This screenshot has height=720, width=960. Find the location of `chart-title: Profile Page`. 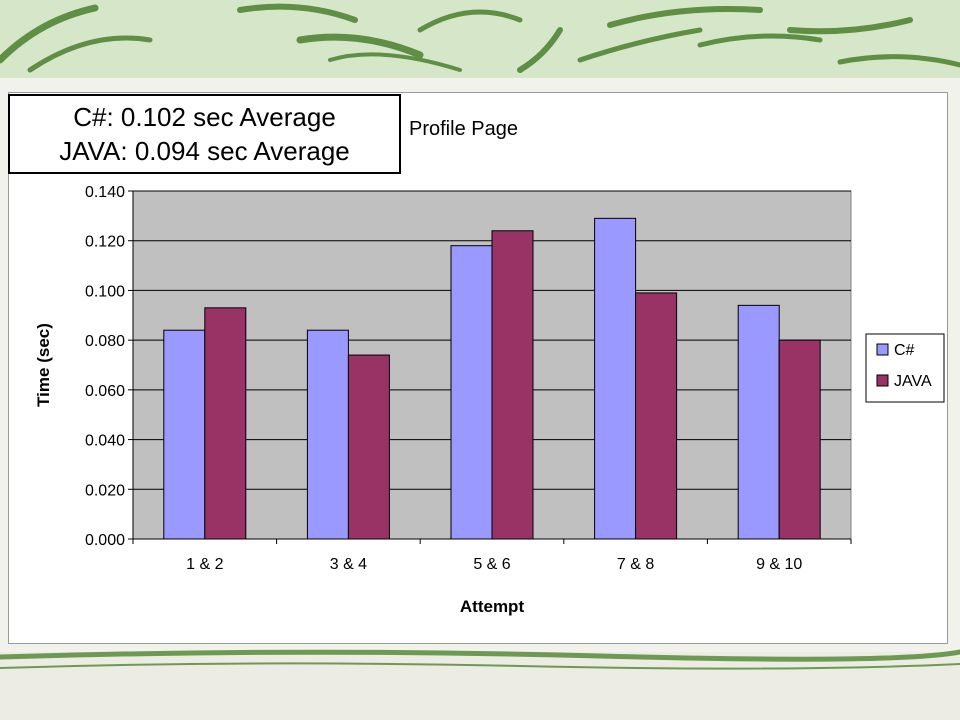

chart-title: Profile Page is located at coordinates (463, 129).